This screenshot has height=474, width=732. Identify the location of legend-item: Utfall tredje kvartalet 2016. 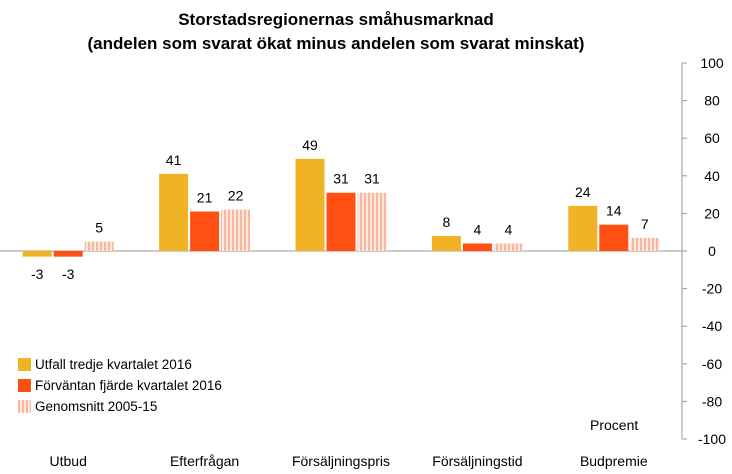
(120, 364).